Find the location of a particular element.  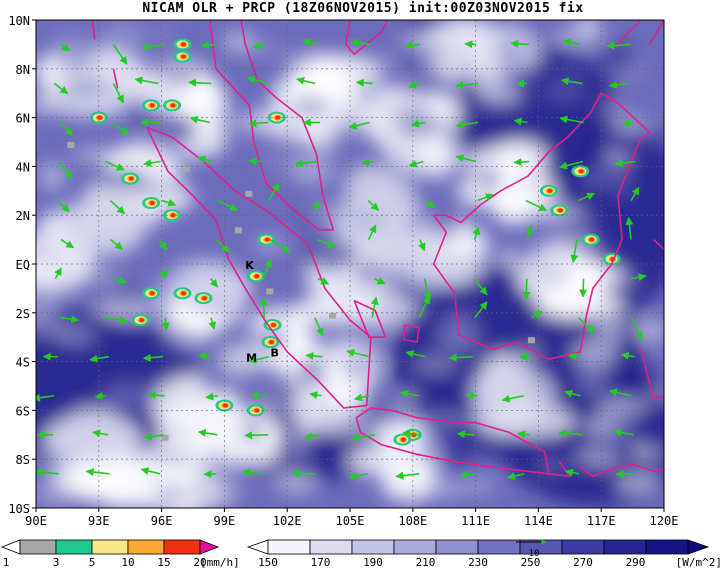

station-m: M is located at coordinates (251, 358).